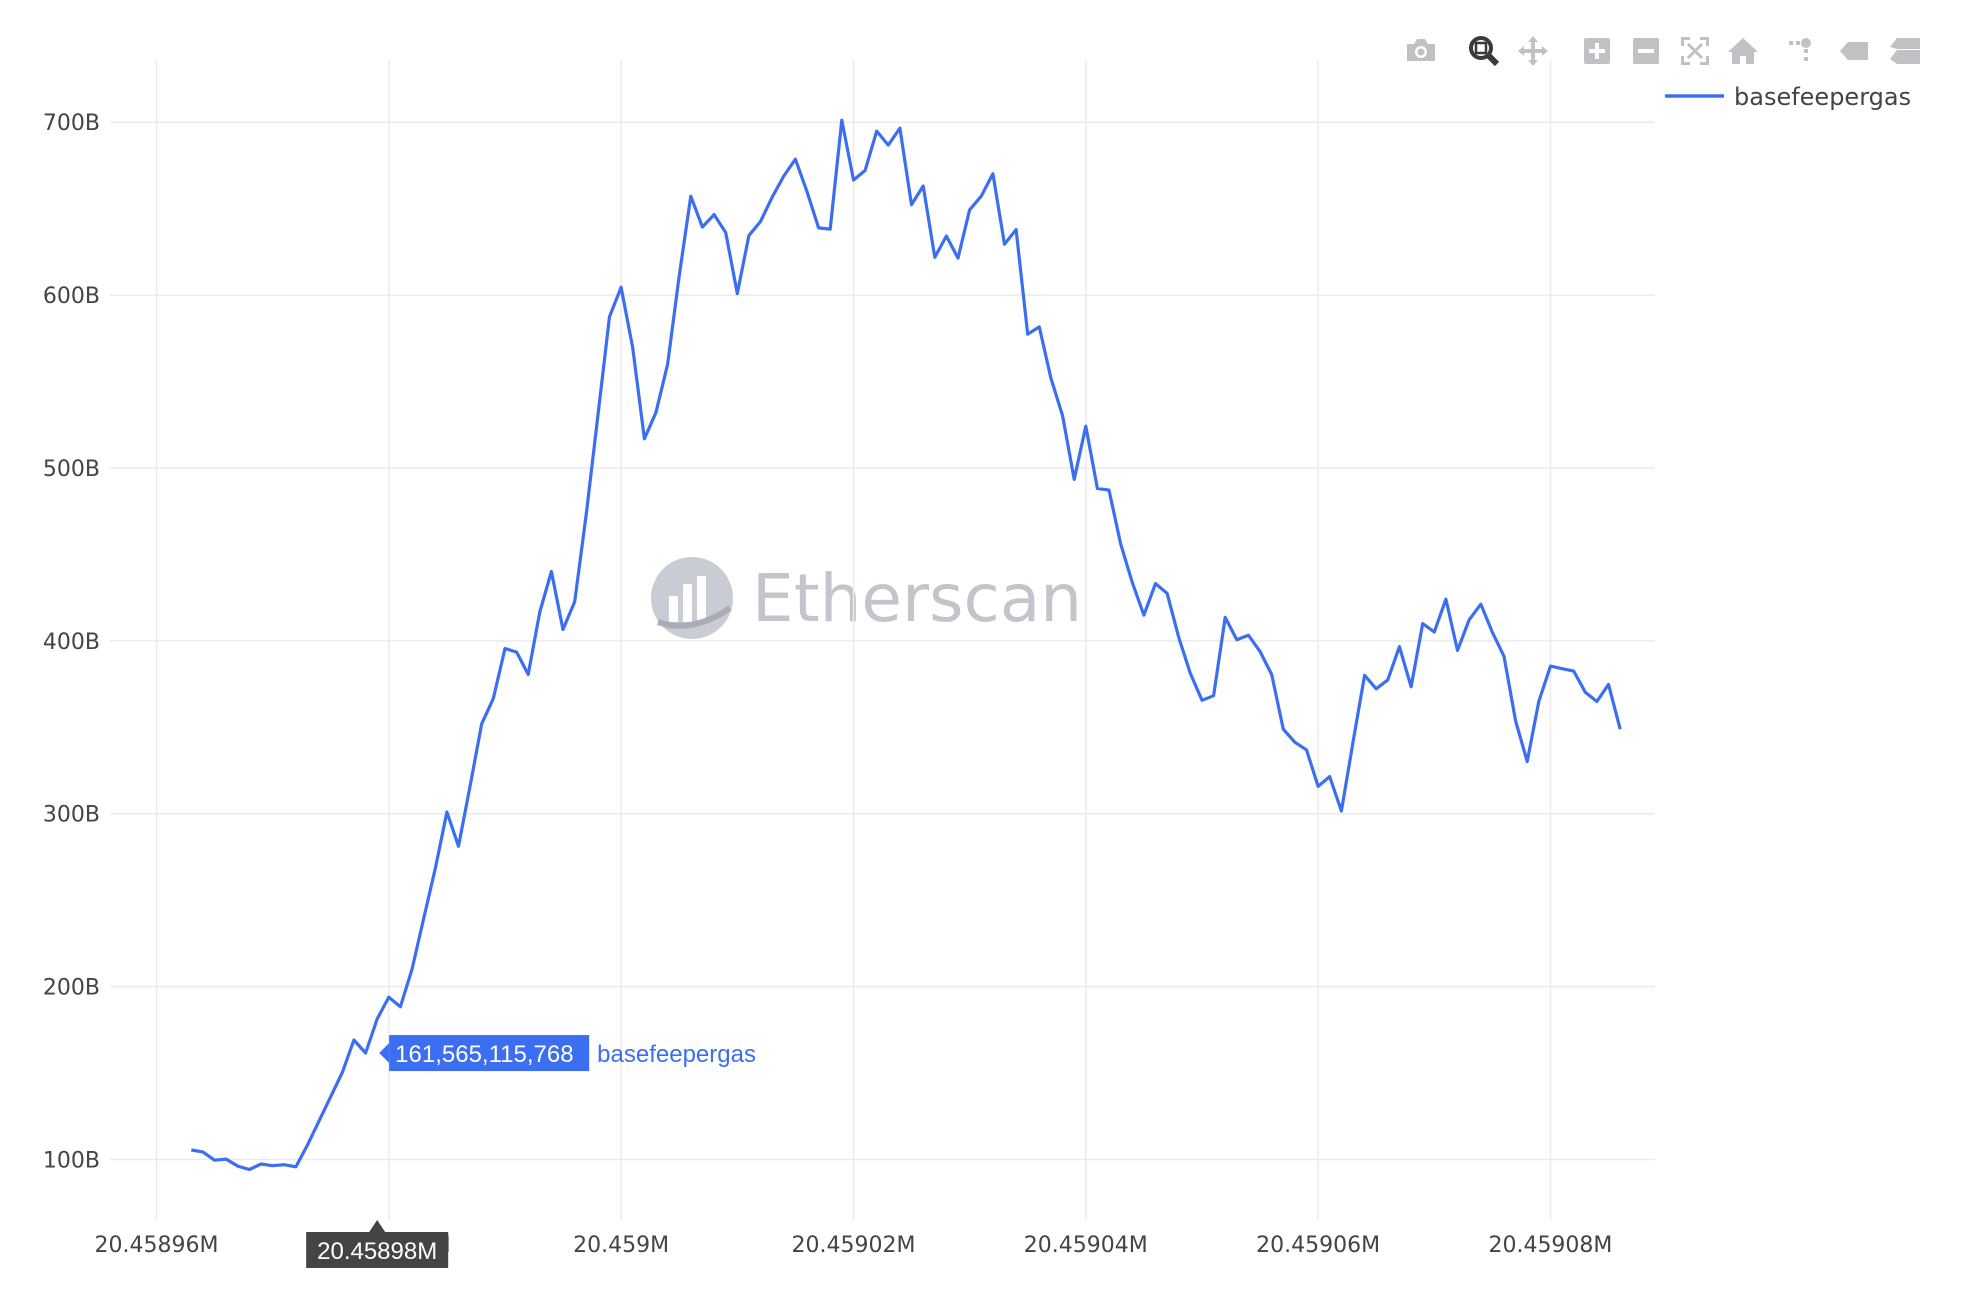 This screenshot has height=1296, width=1962. Describe the element at coordinates (71, 296) in the screenshot. I see `y-tick-label: 600B` at that location.